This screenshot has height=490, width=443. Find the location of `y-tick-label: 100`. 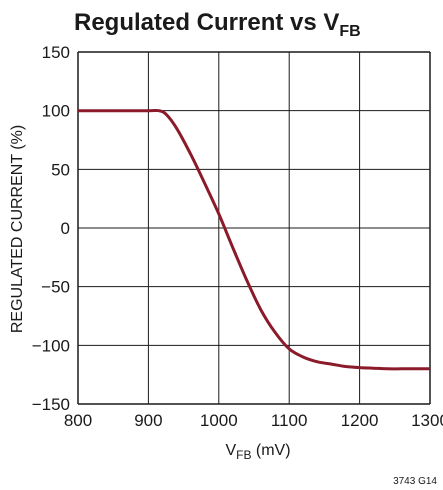

y-tick-label: 100 is located at coordinates (56, 111).